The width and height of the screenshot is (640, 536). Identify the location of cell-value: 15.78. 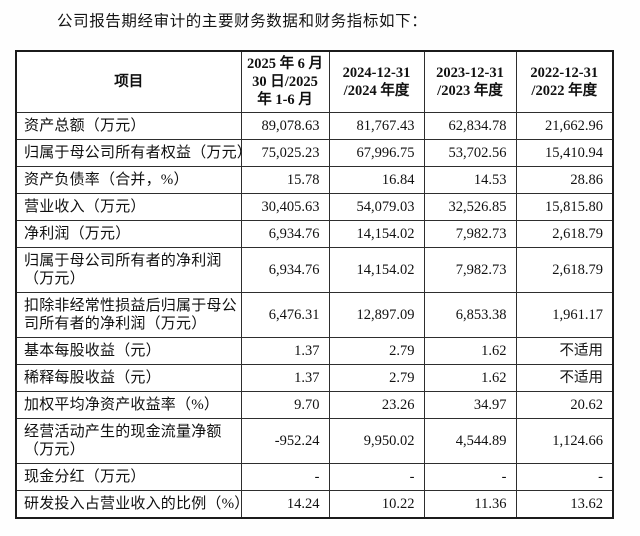
(285, 180).